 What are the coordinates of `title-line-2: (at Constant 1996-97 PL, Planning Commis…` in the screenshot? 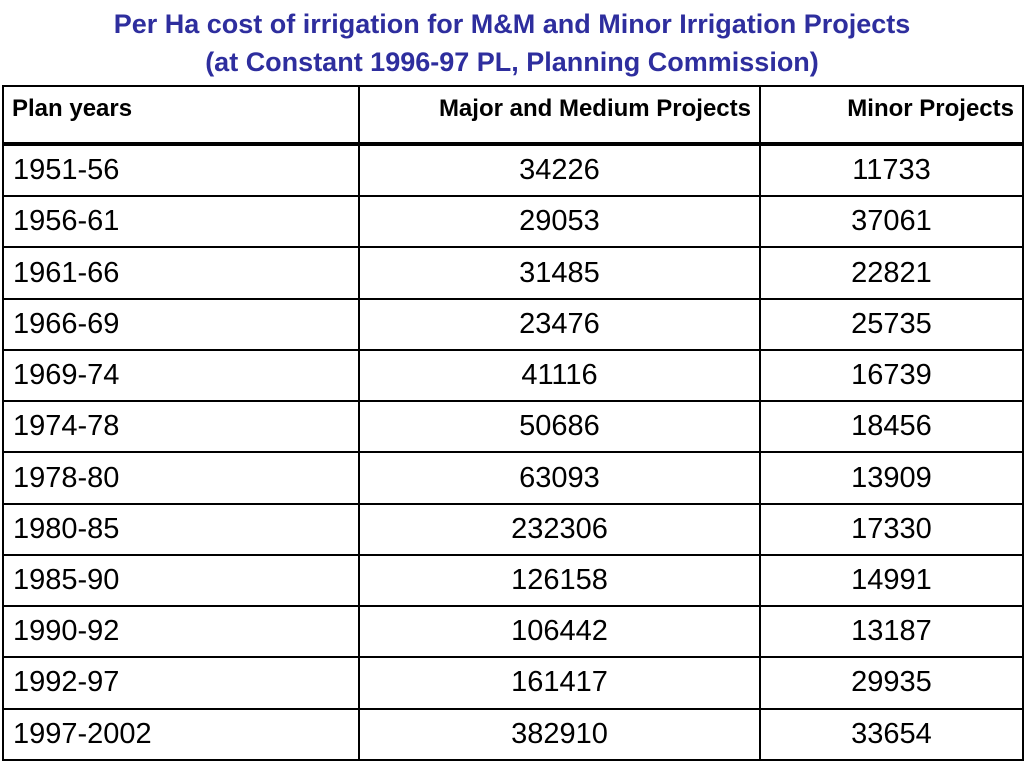 It's located at (512, 62).